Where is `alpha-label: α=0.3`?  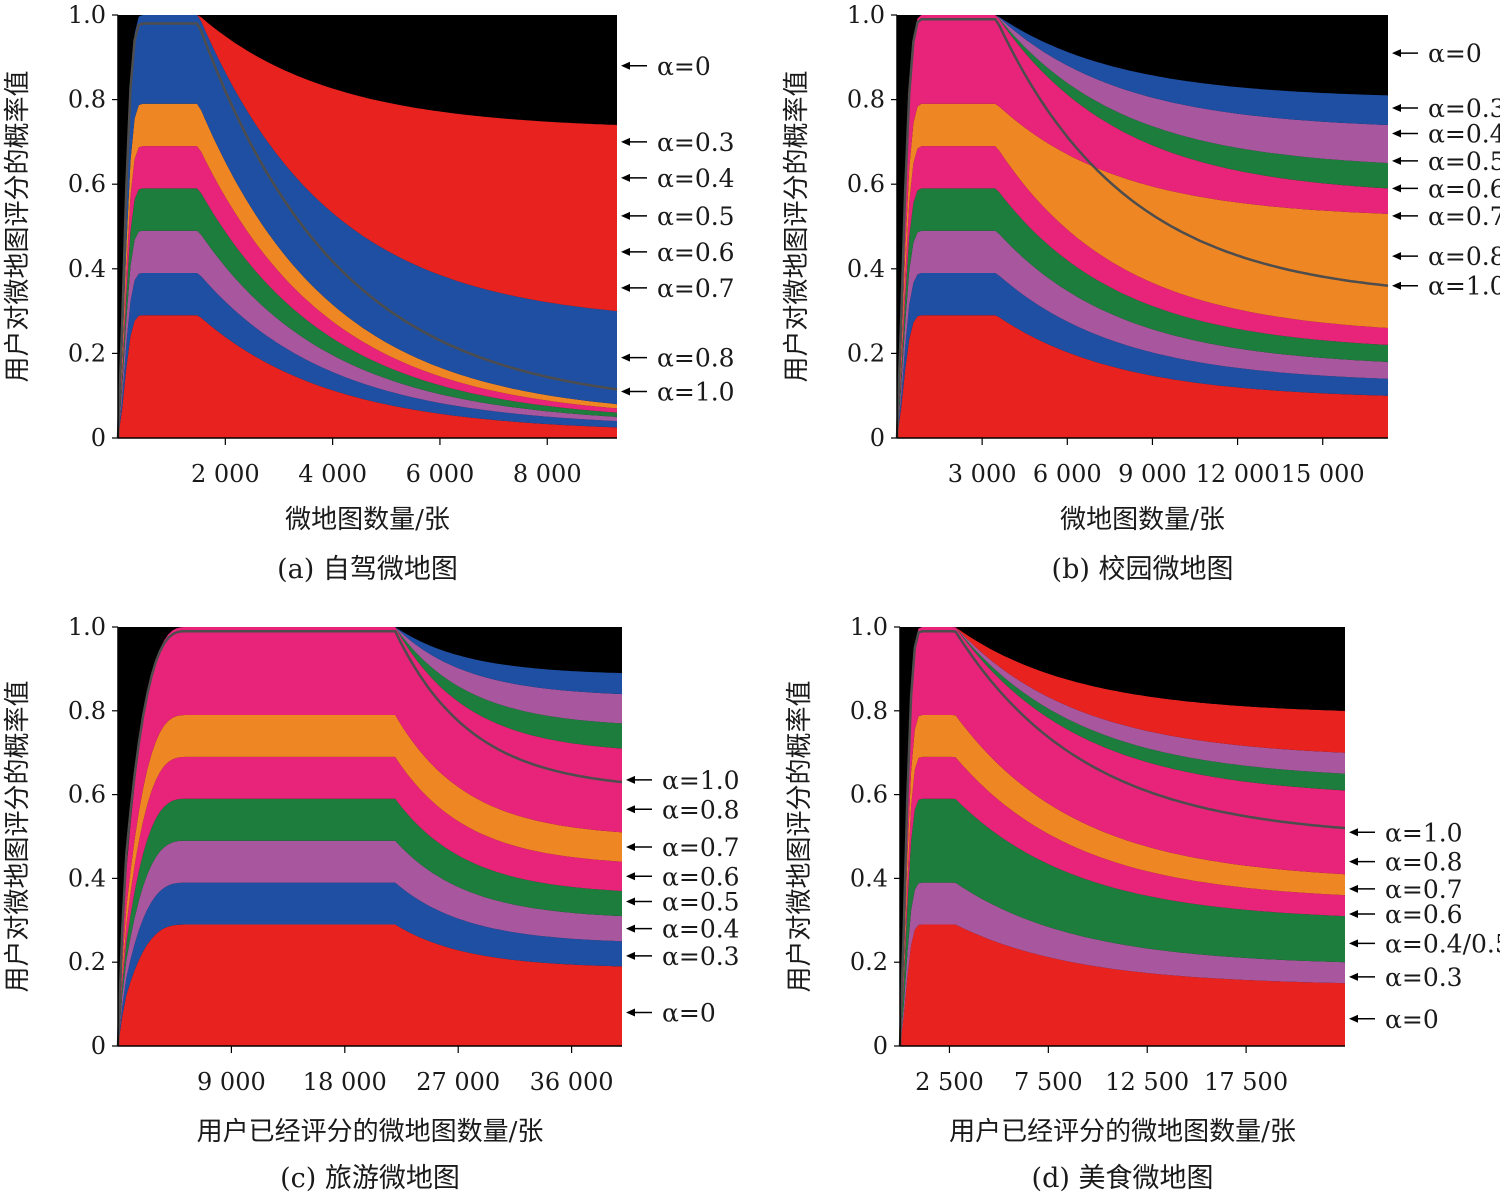
alpha-label: α=0.3 is located at coordinates (1424, 977).